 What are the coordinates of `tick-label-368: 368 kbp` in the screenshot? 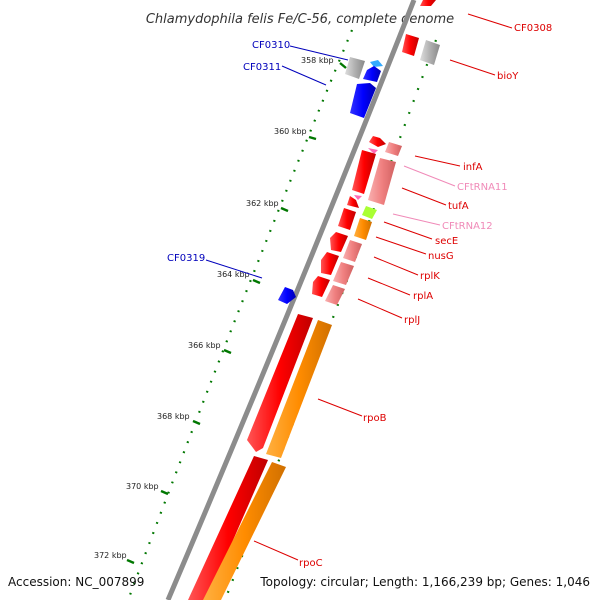 It's located at (173, 416).